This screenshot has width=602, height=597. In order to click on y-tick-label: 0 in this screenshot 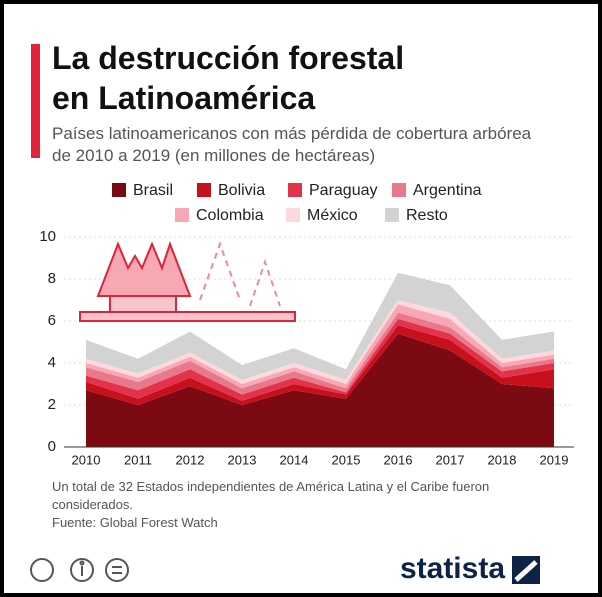, I will do `click(52, 446)`.